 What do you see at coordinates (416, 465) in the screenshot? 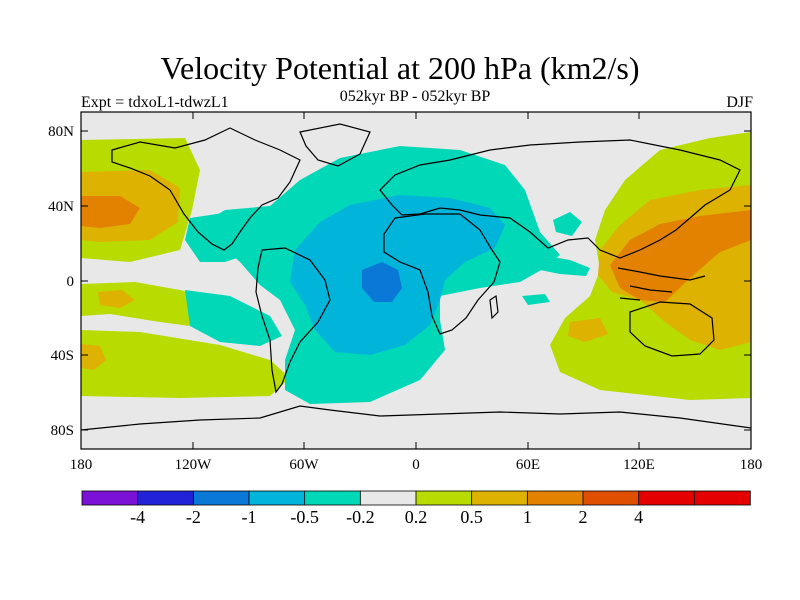
I see `lon-label-0: 0` at bounding box center [416, 465].